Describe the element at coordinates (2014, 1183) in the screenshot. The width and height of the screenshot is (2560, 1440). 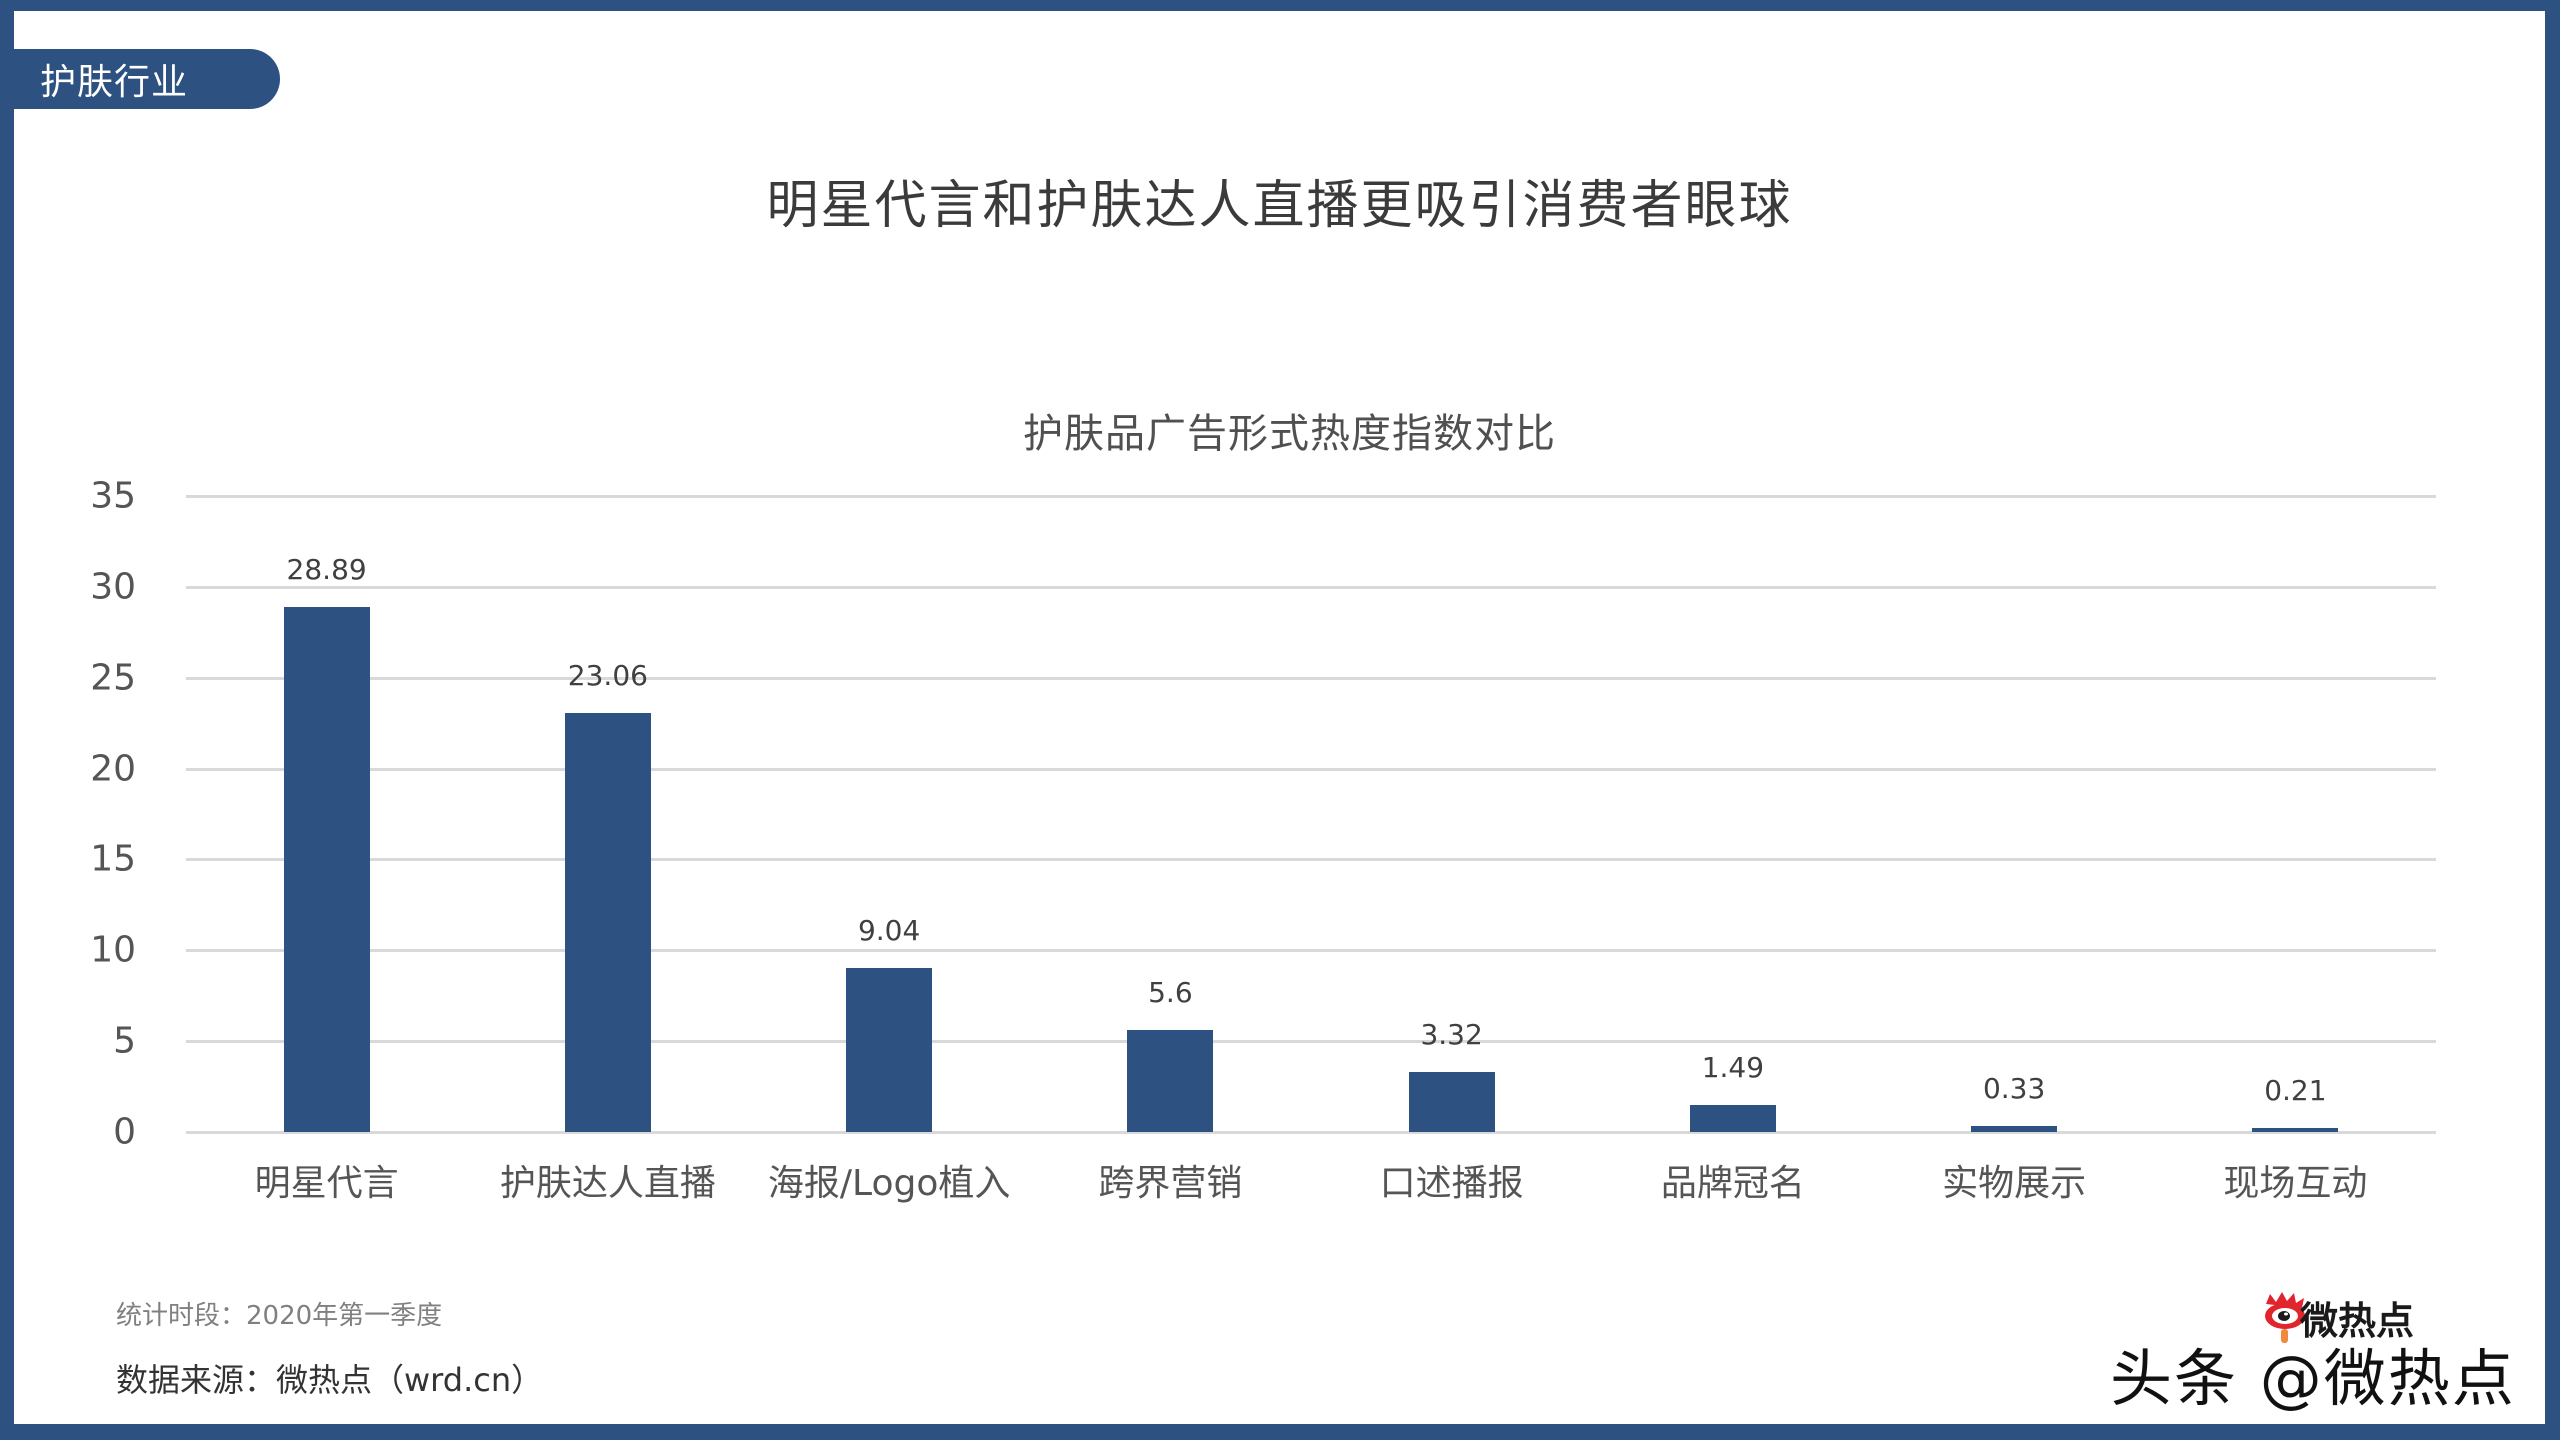
I see `x-axis-category-label: 实物展示` at that location.